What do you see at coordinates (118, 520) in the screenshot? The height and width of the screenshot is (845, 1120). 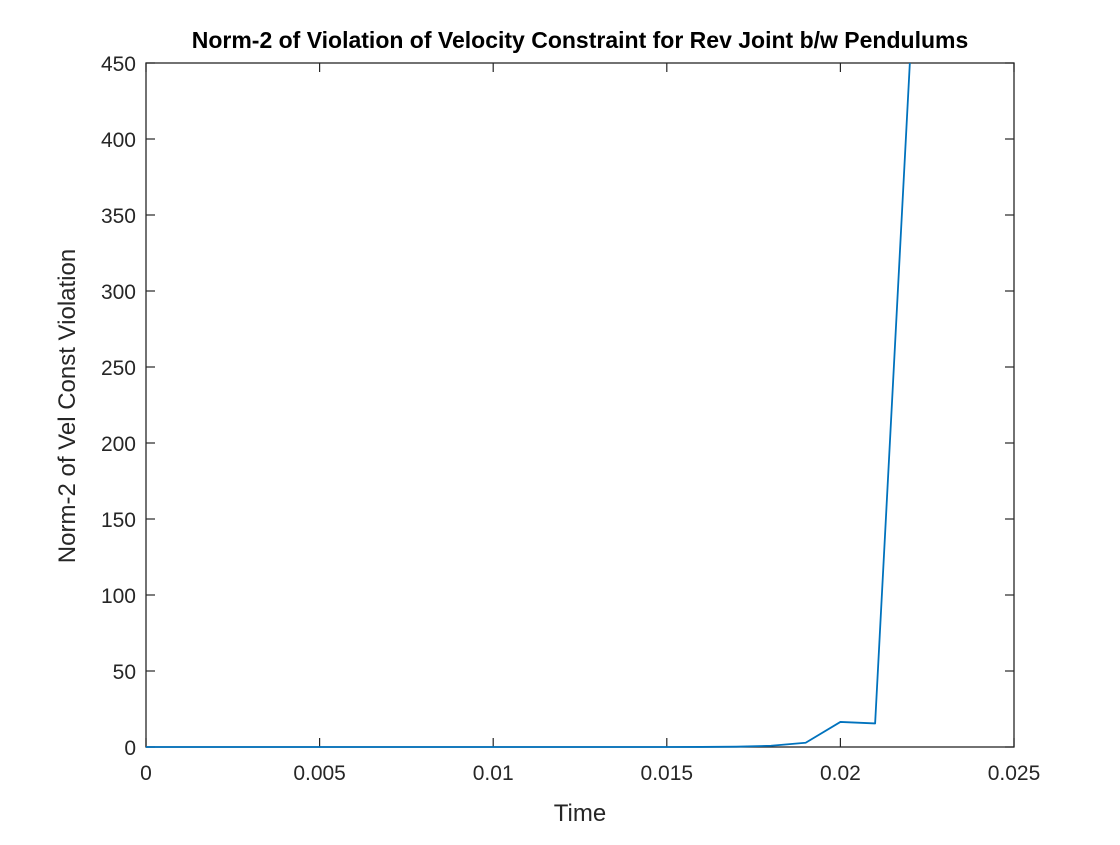 I see `y-tick-label: 150` at bounding box center [118, 520].